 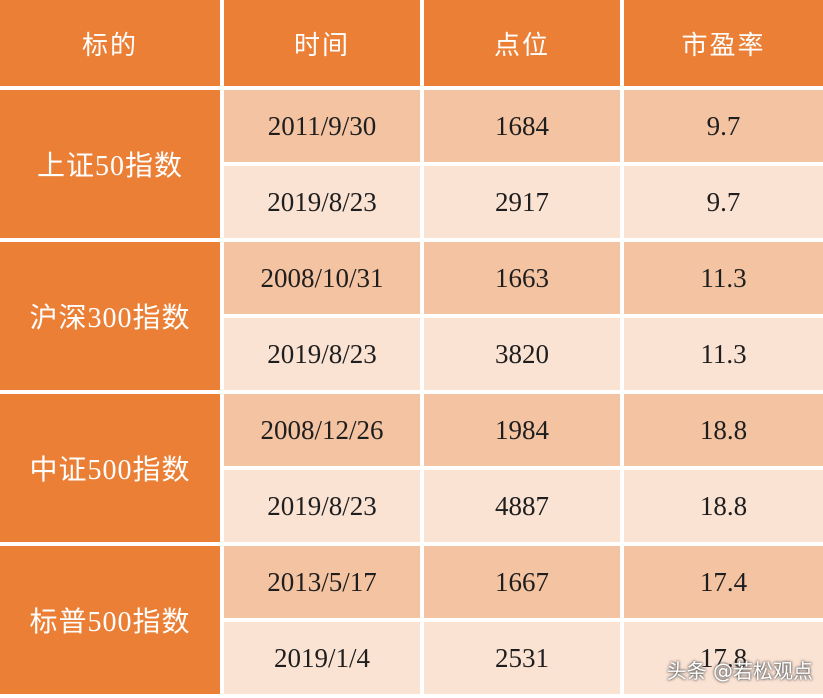 What do you see at coordinates (739, 671) in the screenshot?
I see `watermark: 头条 @若松观点` at bounding box center [739, 671].